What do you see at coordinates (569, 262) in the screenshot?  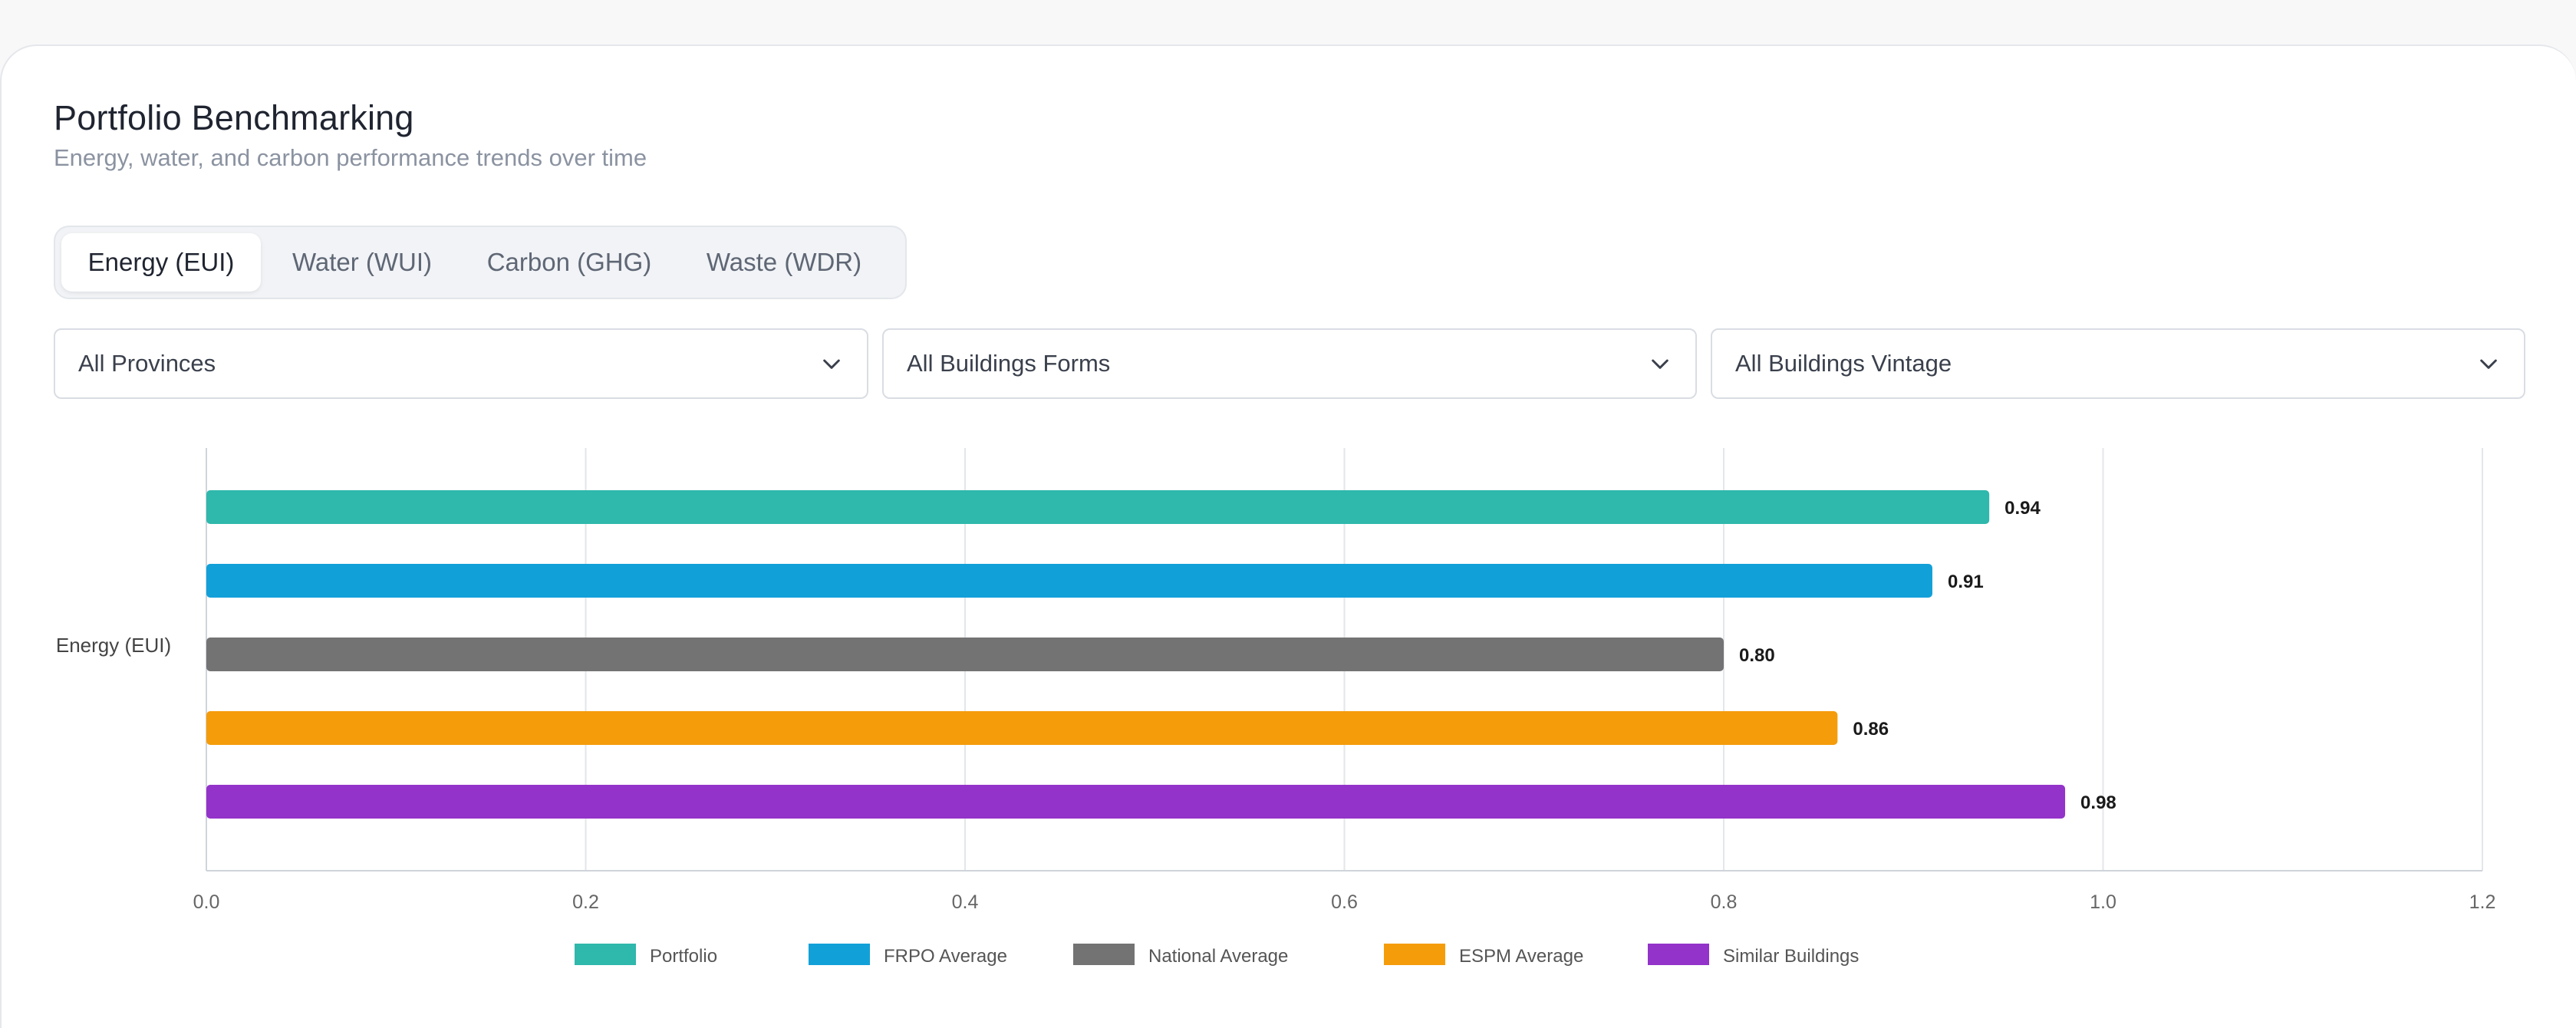 I see `tab-carbon: Carbon (GHG)` at bounding box center [569, 262].